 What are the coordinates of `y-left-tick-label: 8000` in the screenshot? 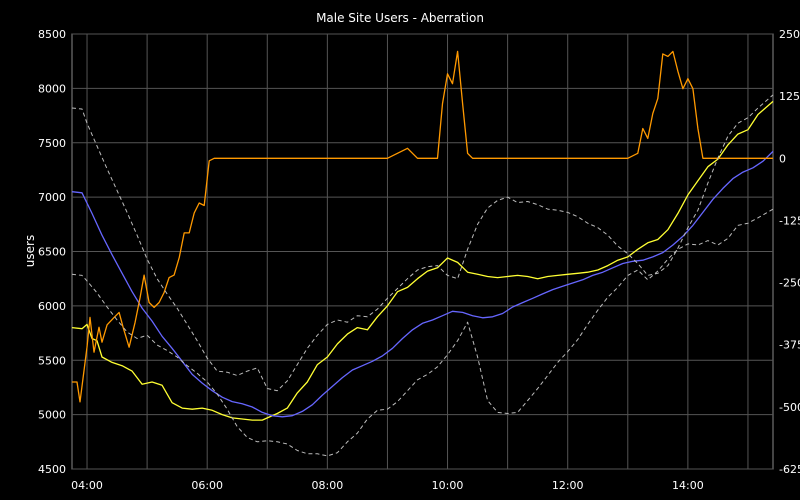 It's located at (52, 88).